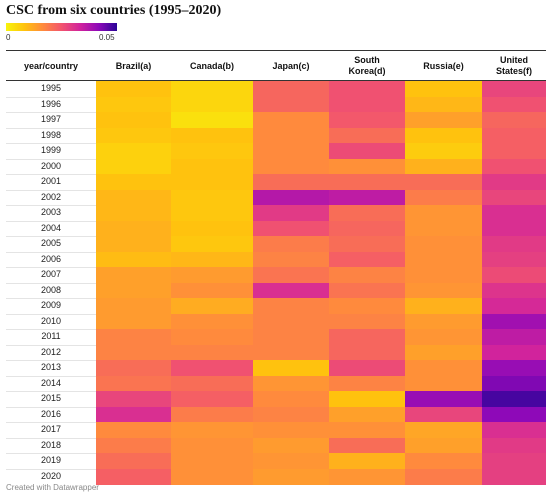  I want to click on chart-title: CSC from six countries (1995–2020), so click(114, 10).